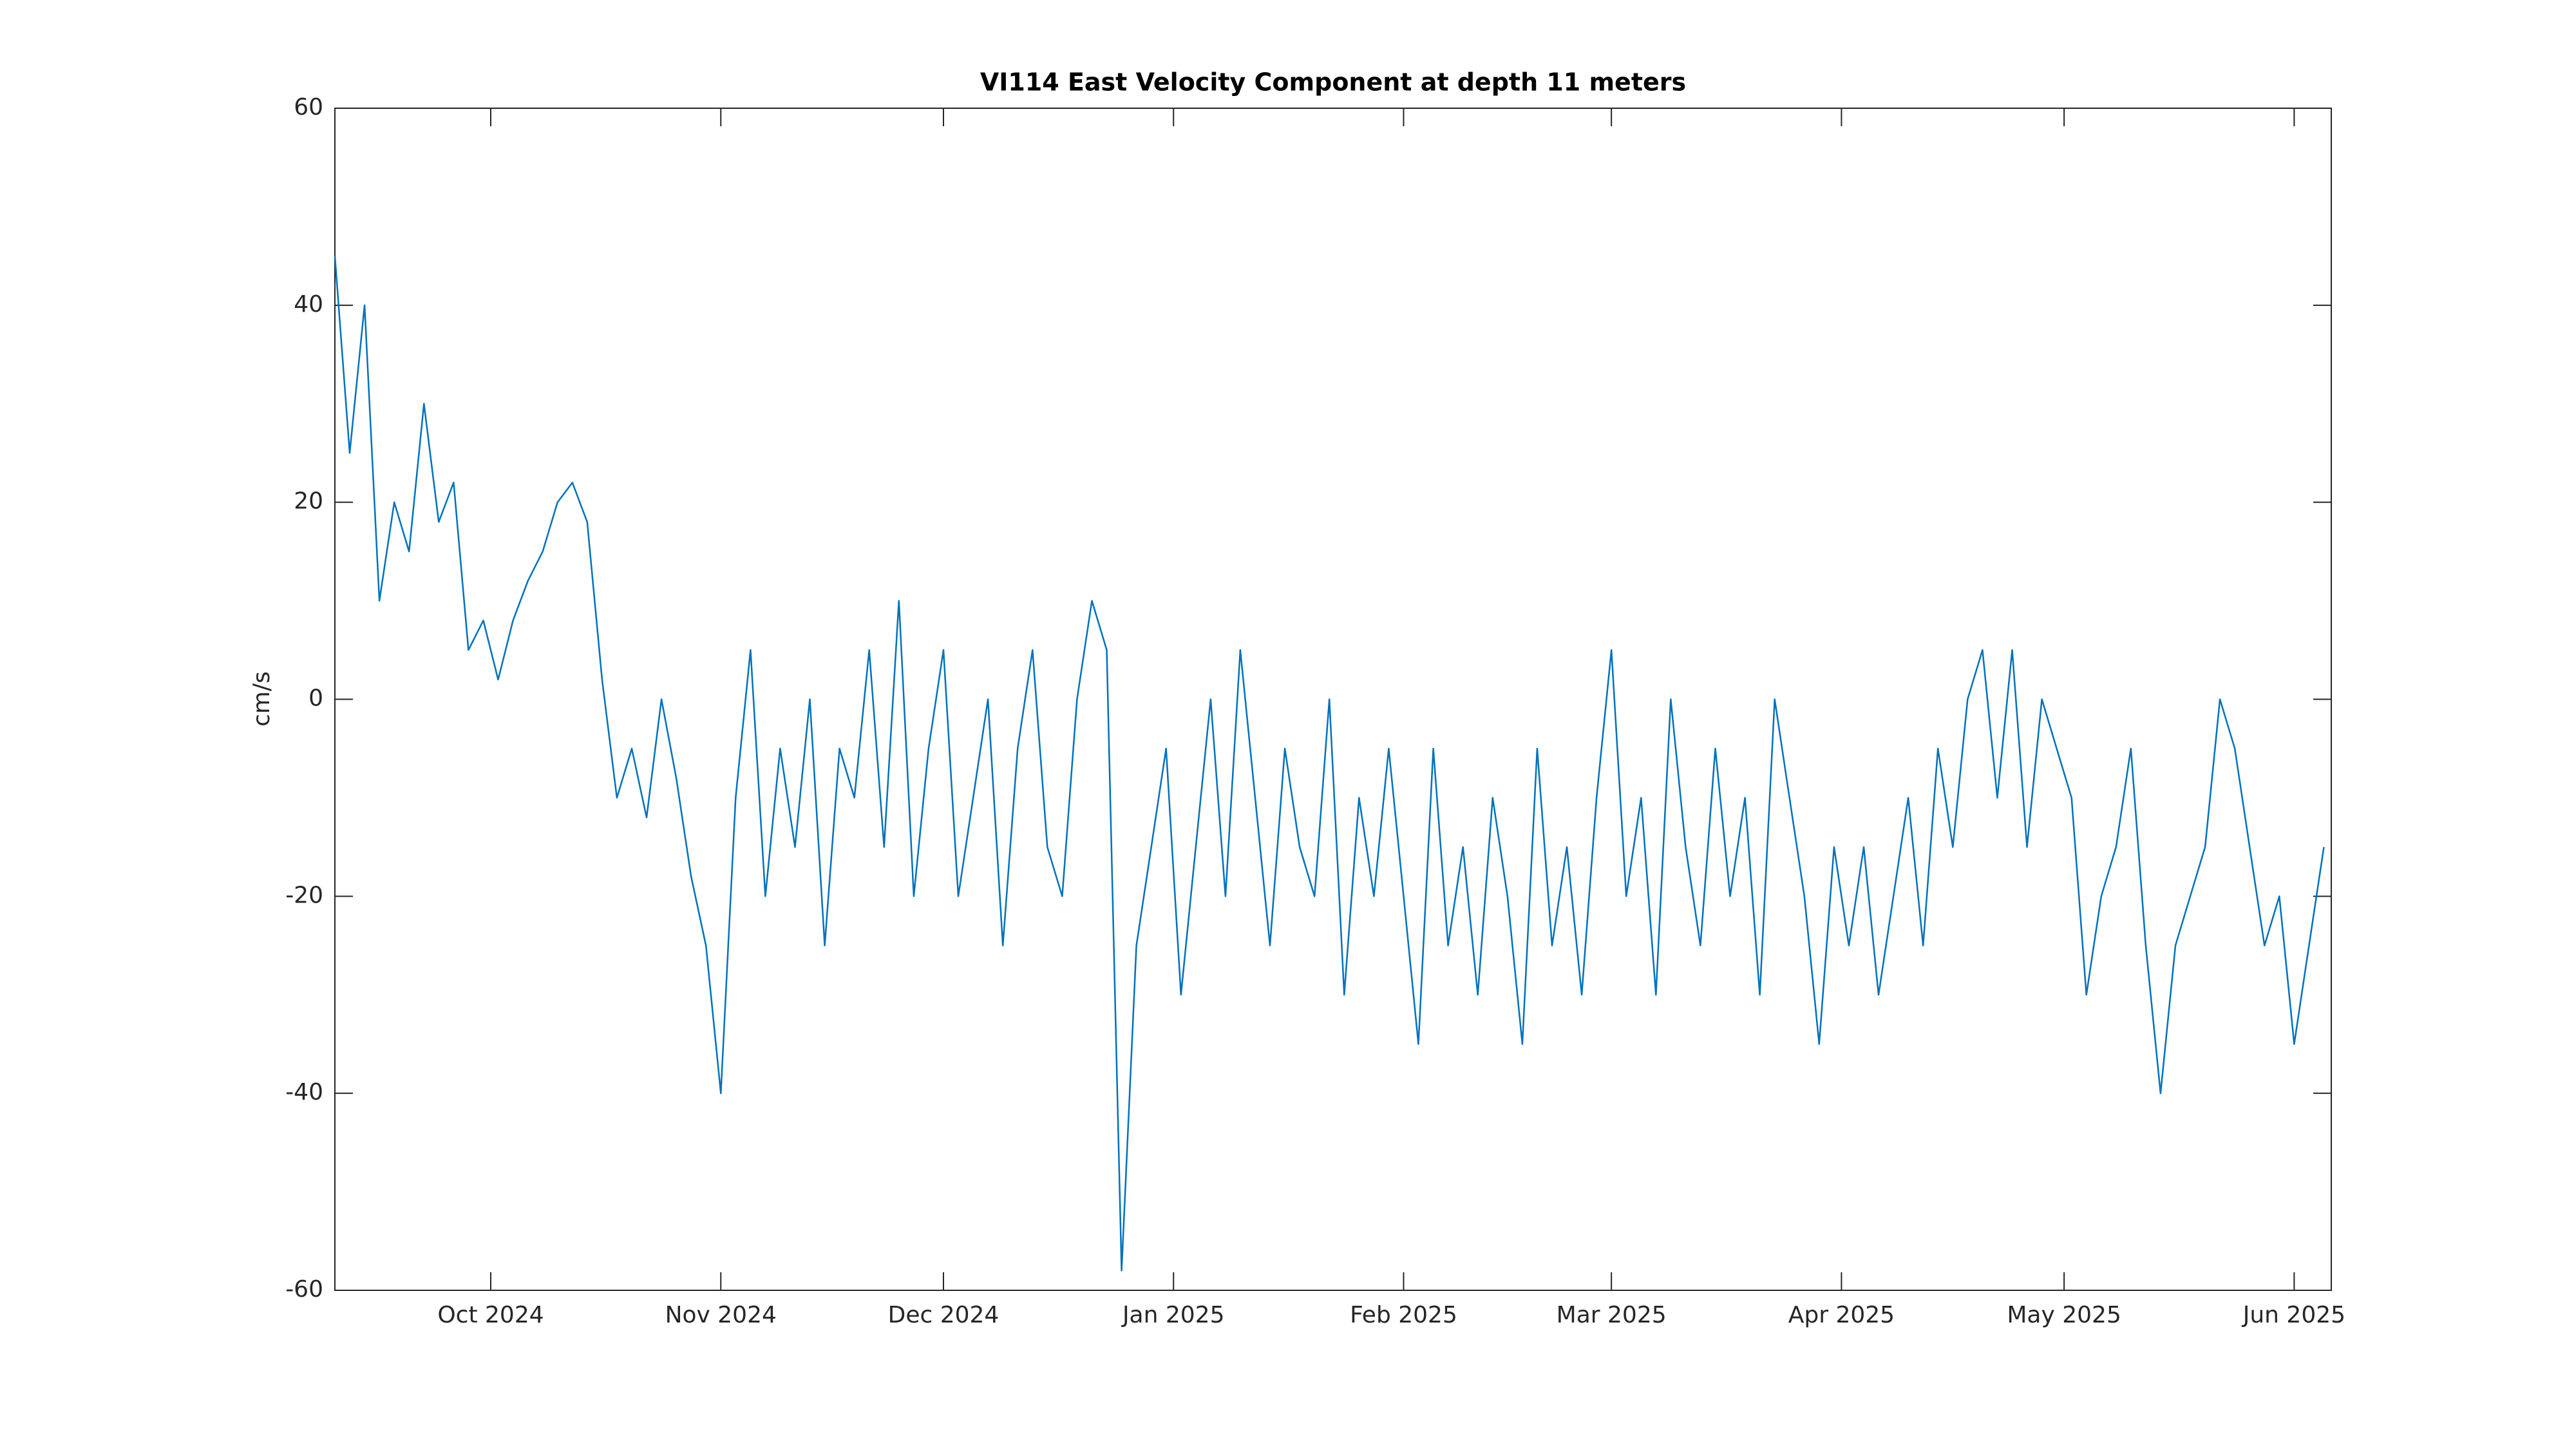 The width and height of the screenshot is (2576, 1452). Describe the element at coordinates (309, 501) in the screenshot. I see `y-tick-label: 20` at that location.